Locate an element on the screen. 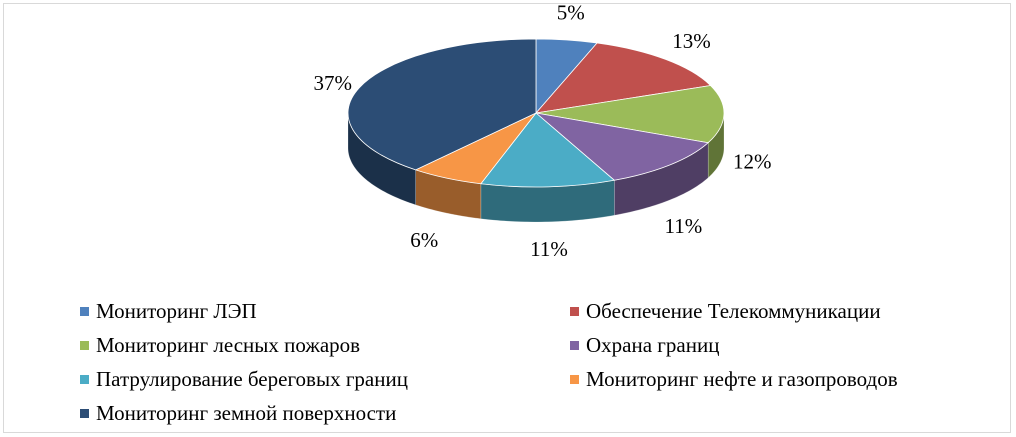 The height and width of the screenshot is (437, 1016). data-label-2: 13% is located at coordinates (691, 41).